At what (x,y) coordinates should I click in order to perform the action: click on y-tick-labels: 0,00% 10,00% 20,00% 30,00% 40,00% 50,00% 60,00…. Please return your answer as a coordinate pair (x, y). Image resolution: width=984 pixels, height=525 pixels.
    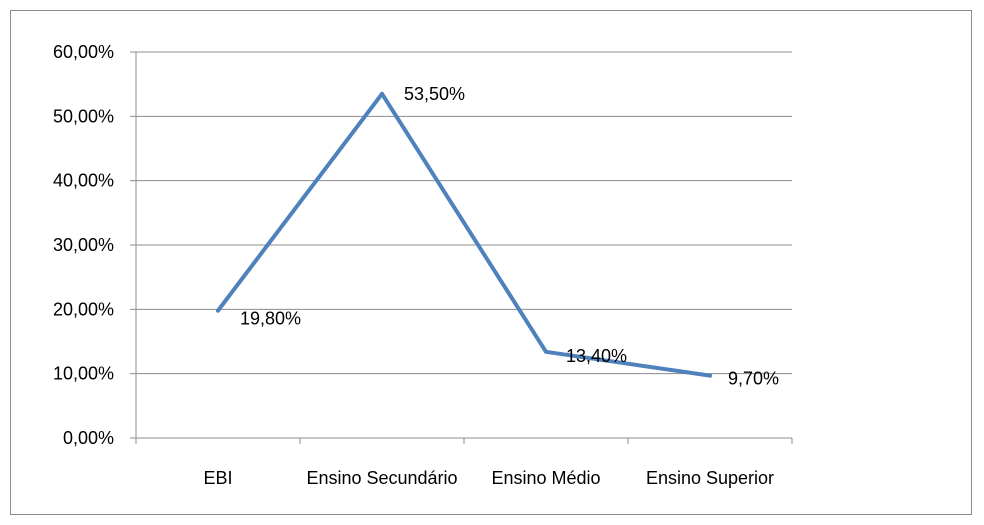
    Looking at the image, I should click on (83, 245).